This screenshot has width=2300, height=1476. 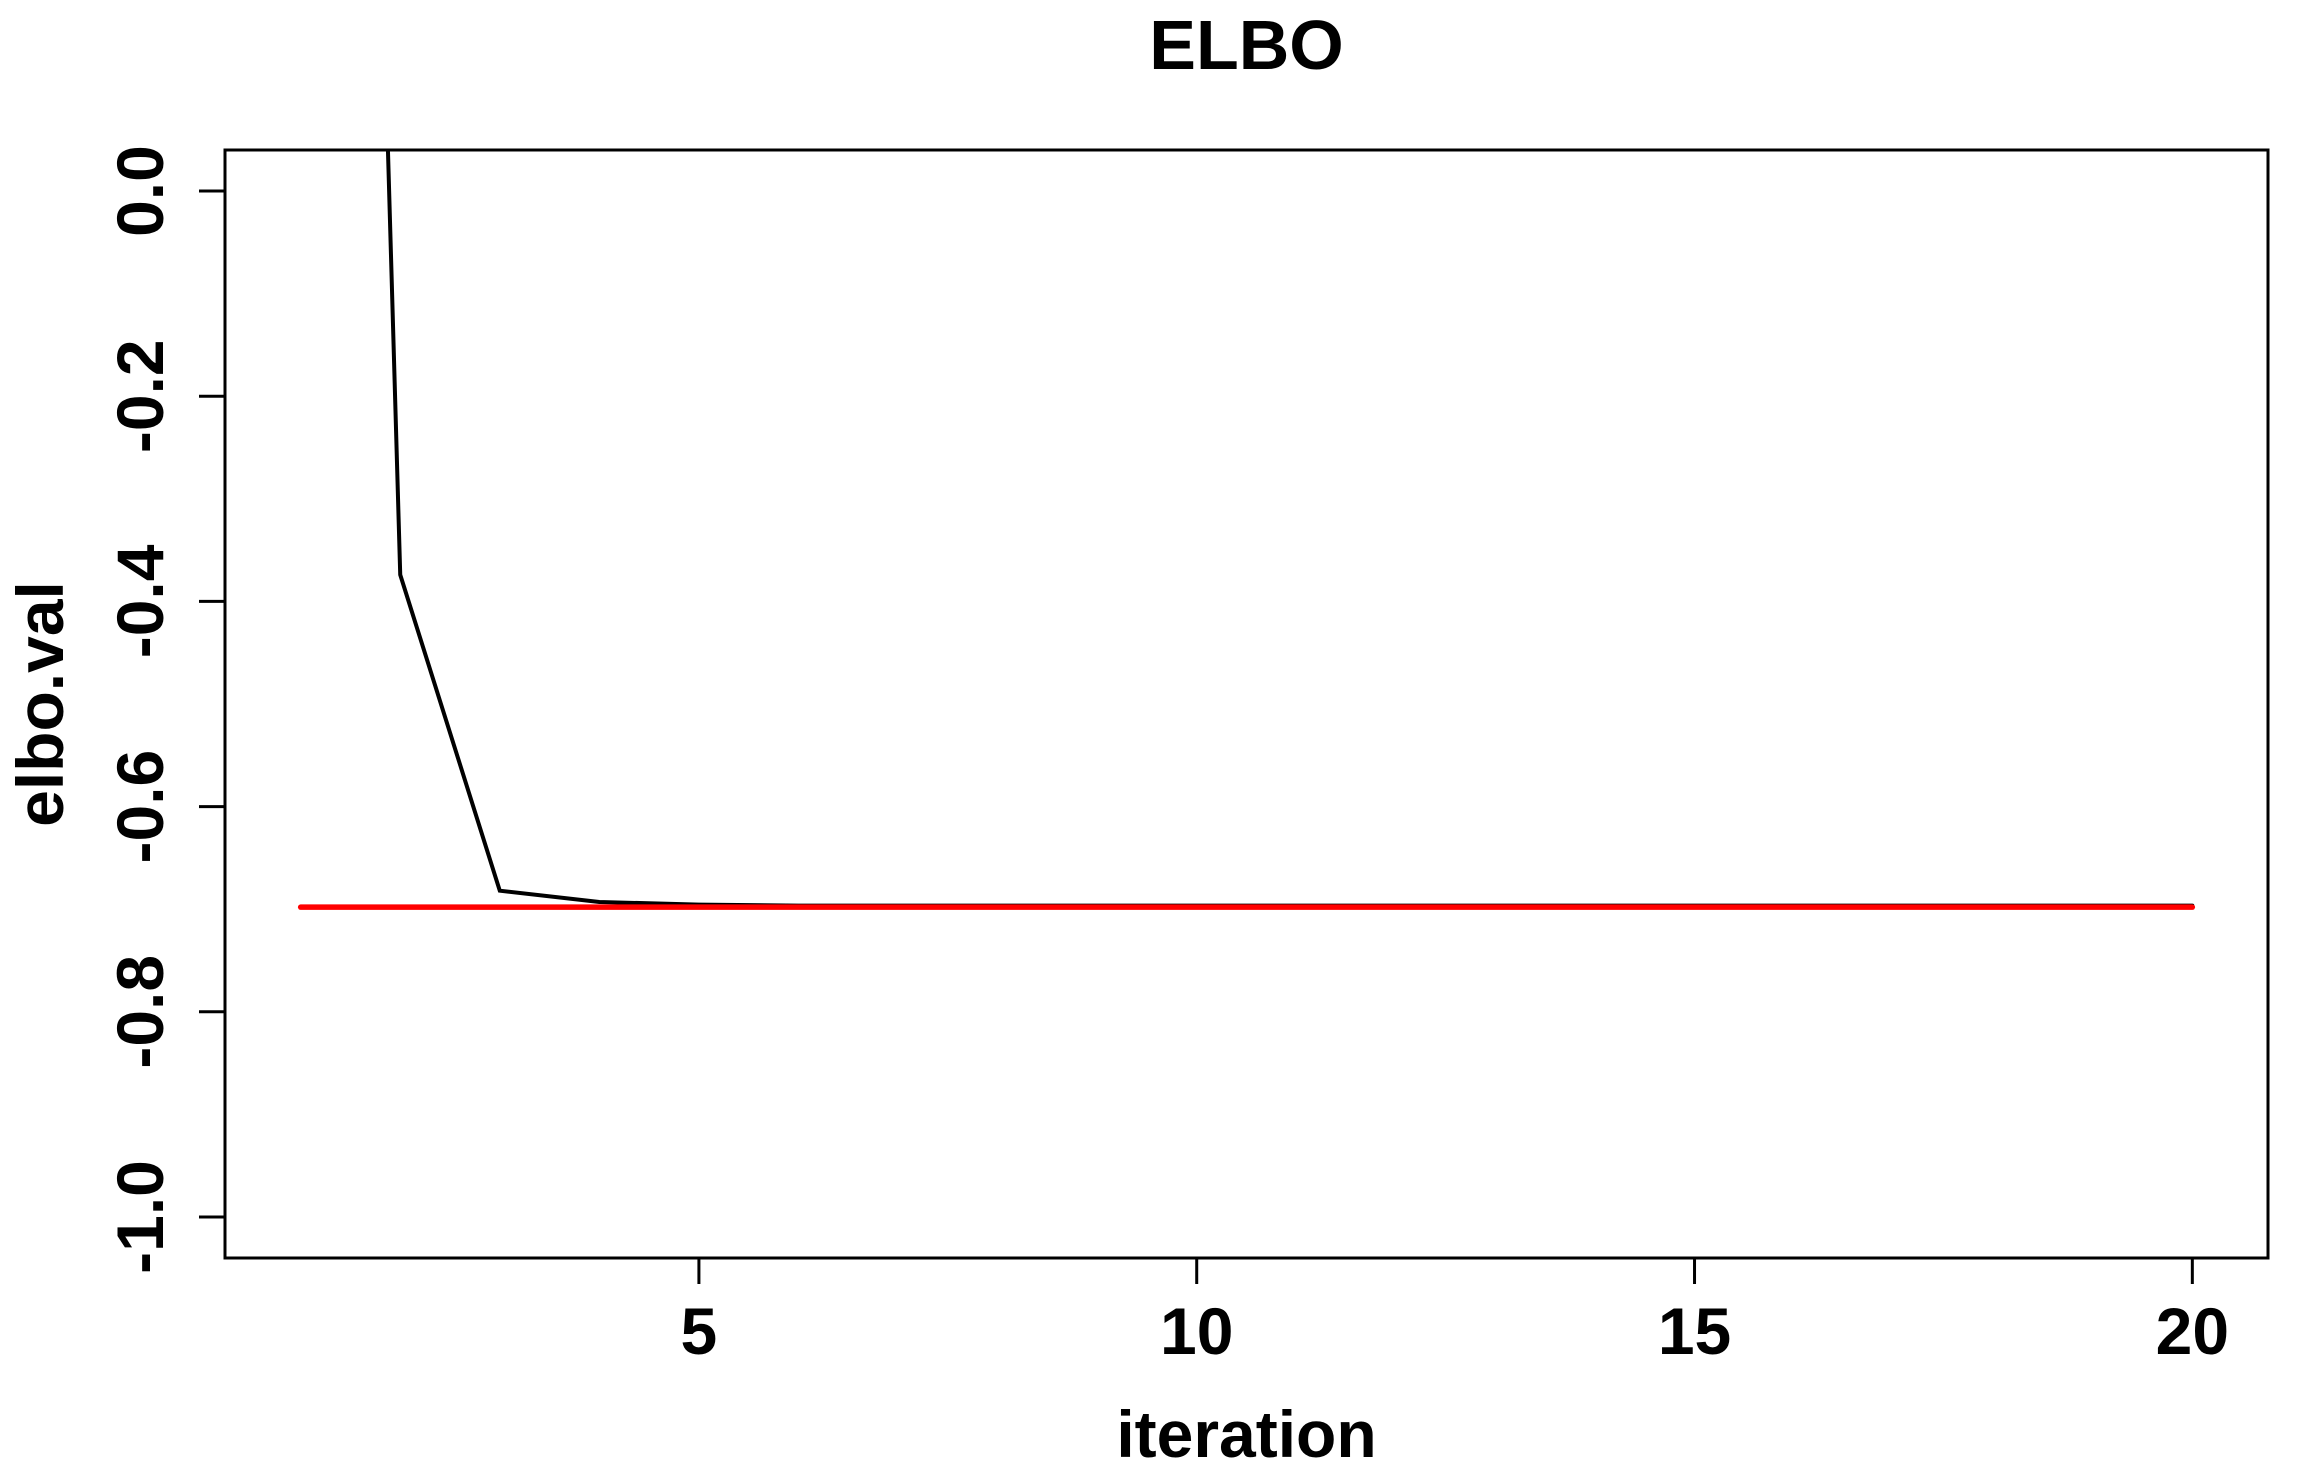 I want to click on x-axis-label: iteration, so click(x=1246, y=1434).